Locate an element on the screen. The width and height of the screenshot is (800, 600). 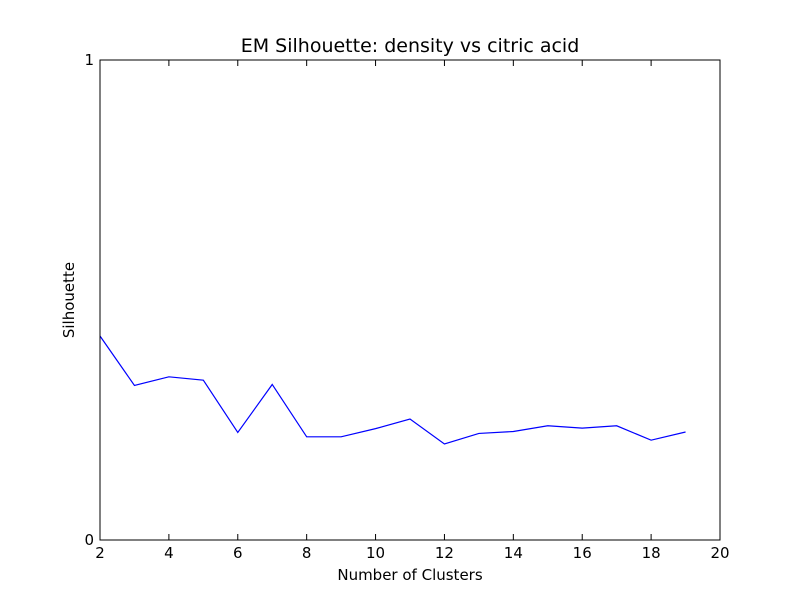
x-tick-label: 4 is located at coordinates (169, 553).